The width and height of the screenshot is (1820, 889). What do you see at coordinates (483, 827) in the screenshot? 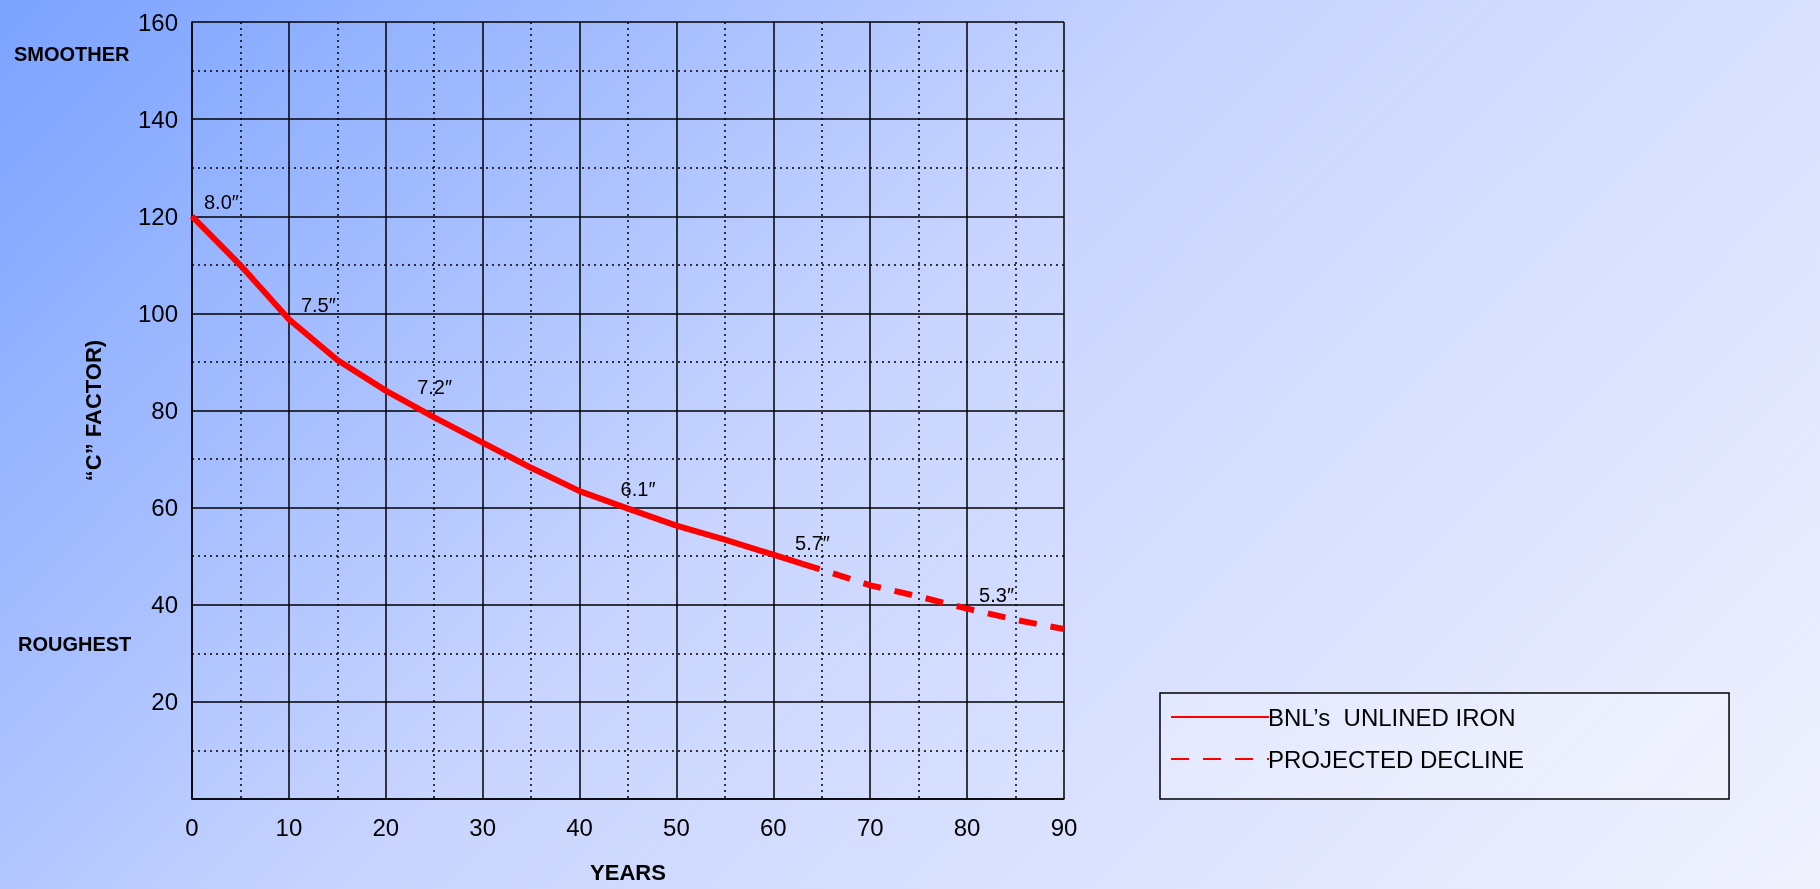
I see `x-tick-label: 30` at bounding box center [483, 827].